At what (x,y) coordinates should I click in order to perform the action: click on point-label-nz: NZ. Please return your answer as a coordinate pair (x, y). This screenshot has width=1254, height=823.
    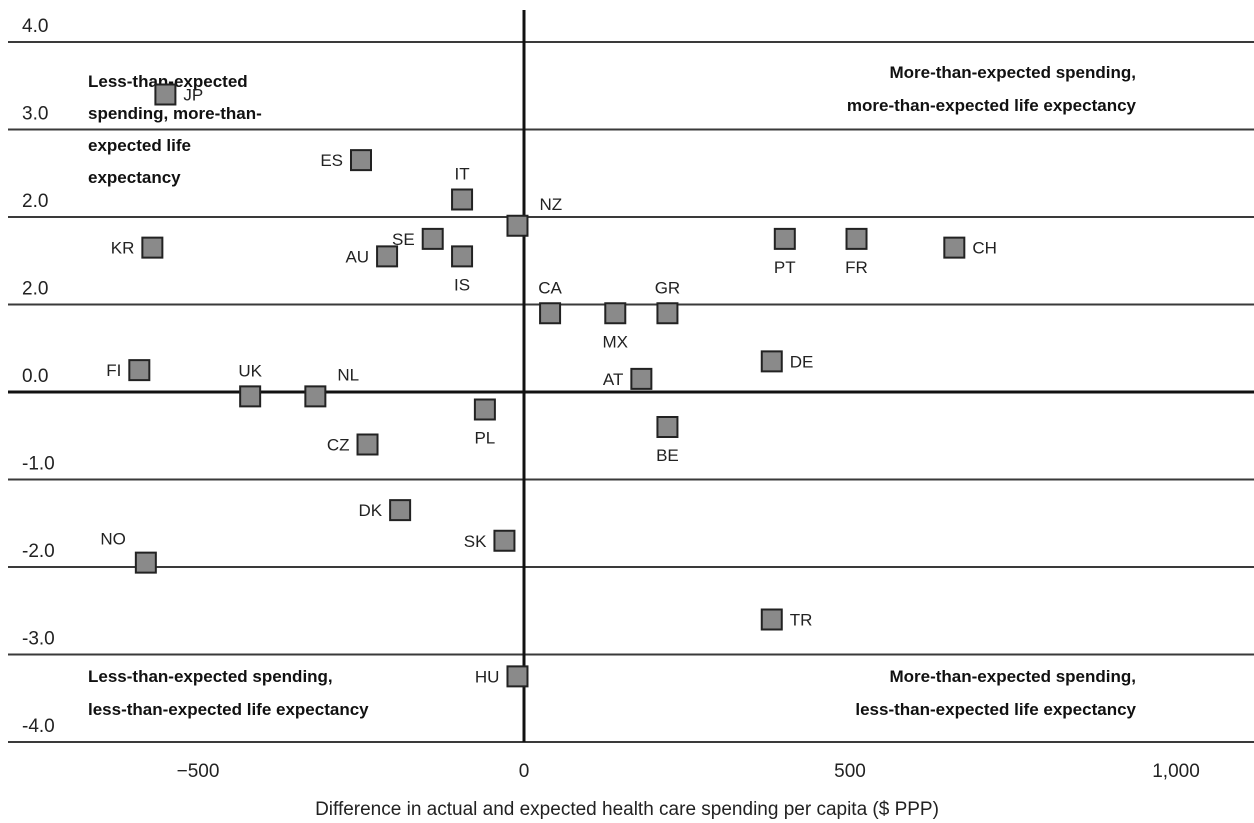
    Looking at the image, I should click on (550, 204).